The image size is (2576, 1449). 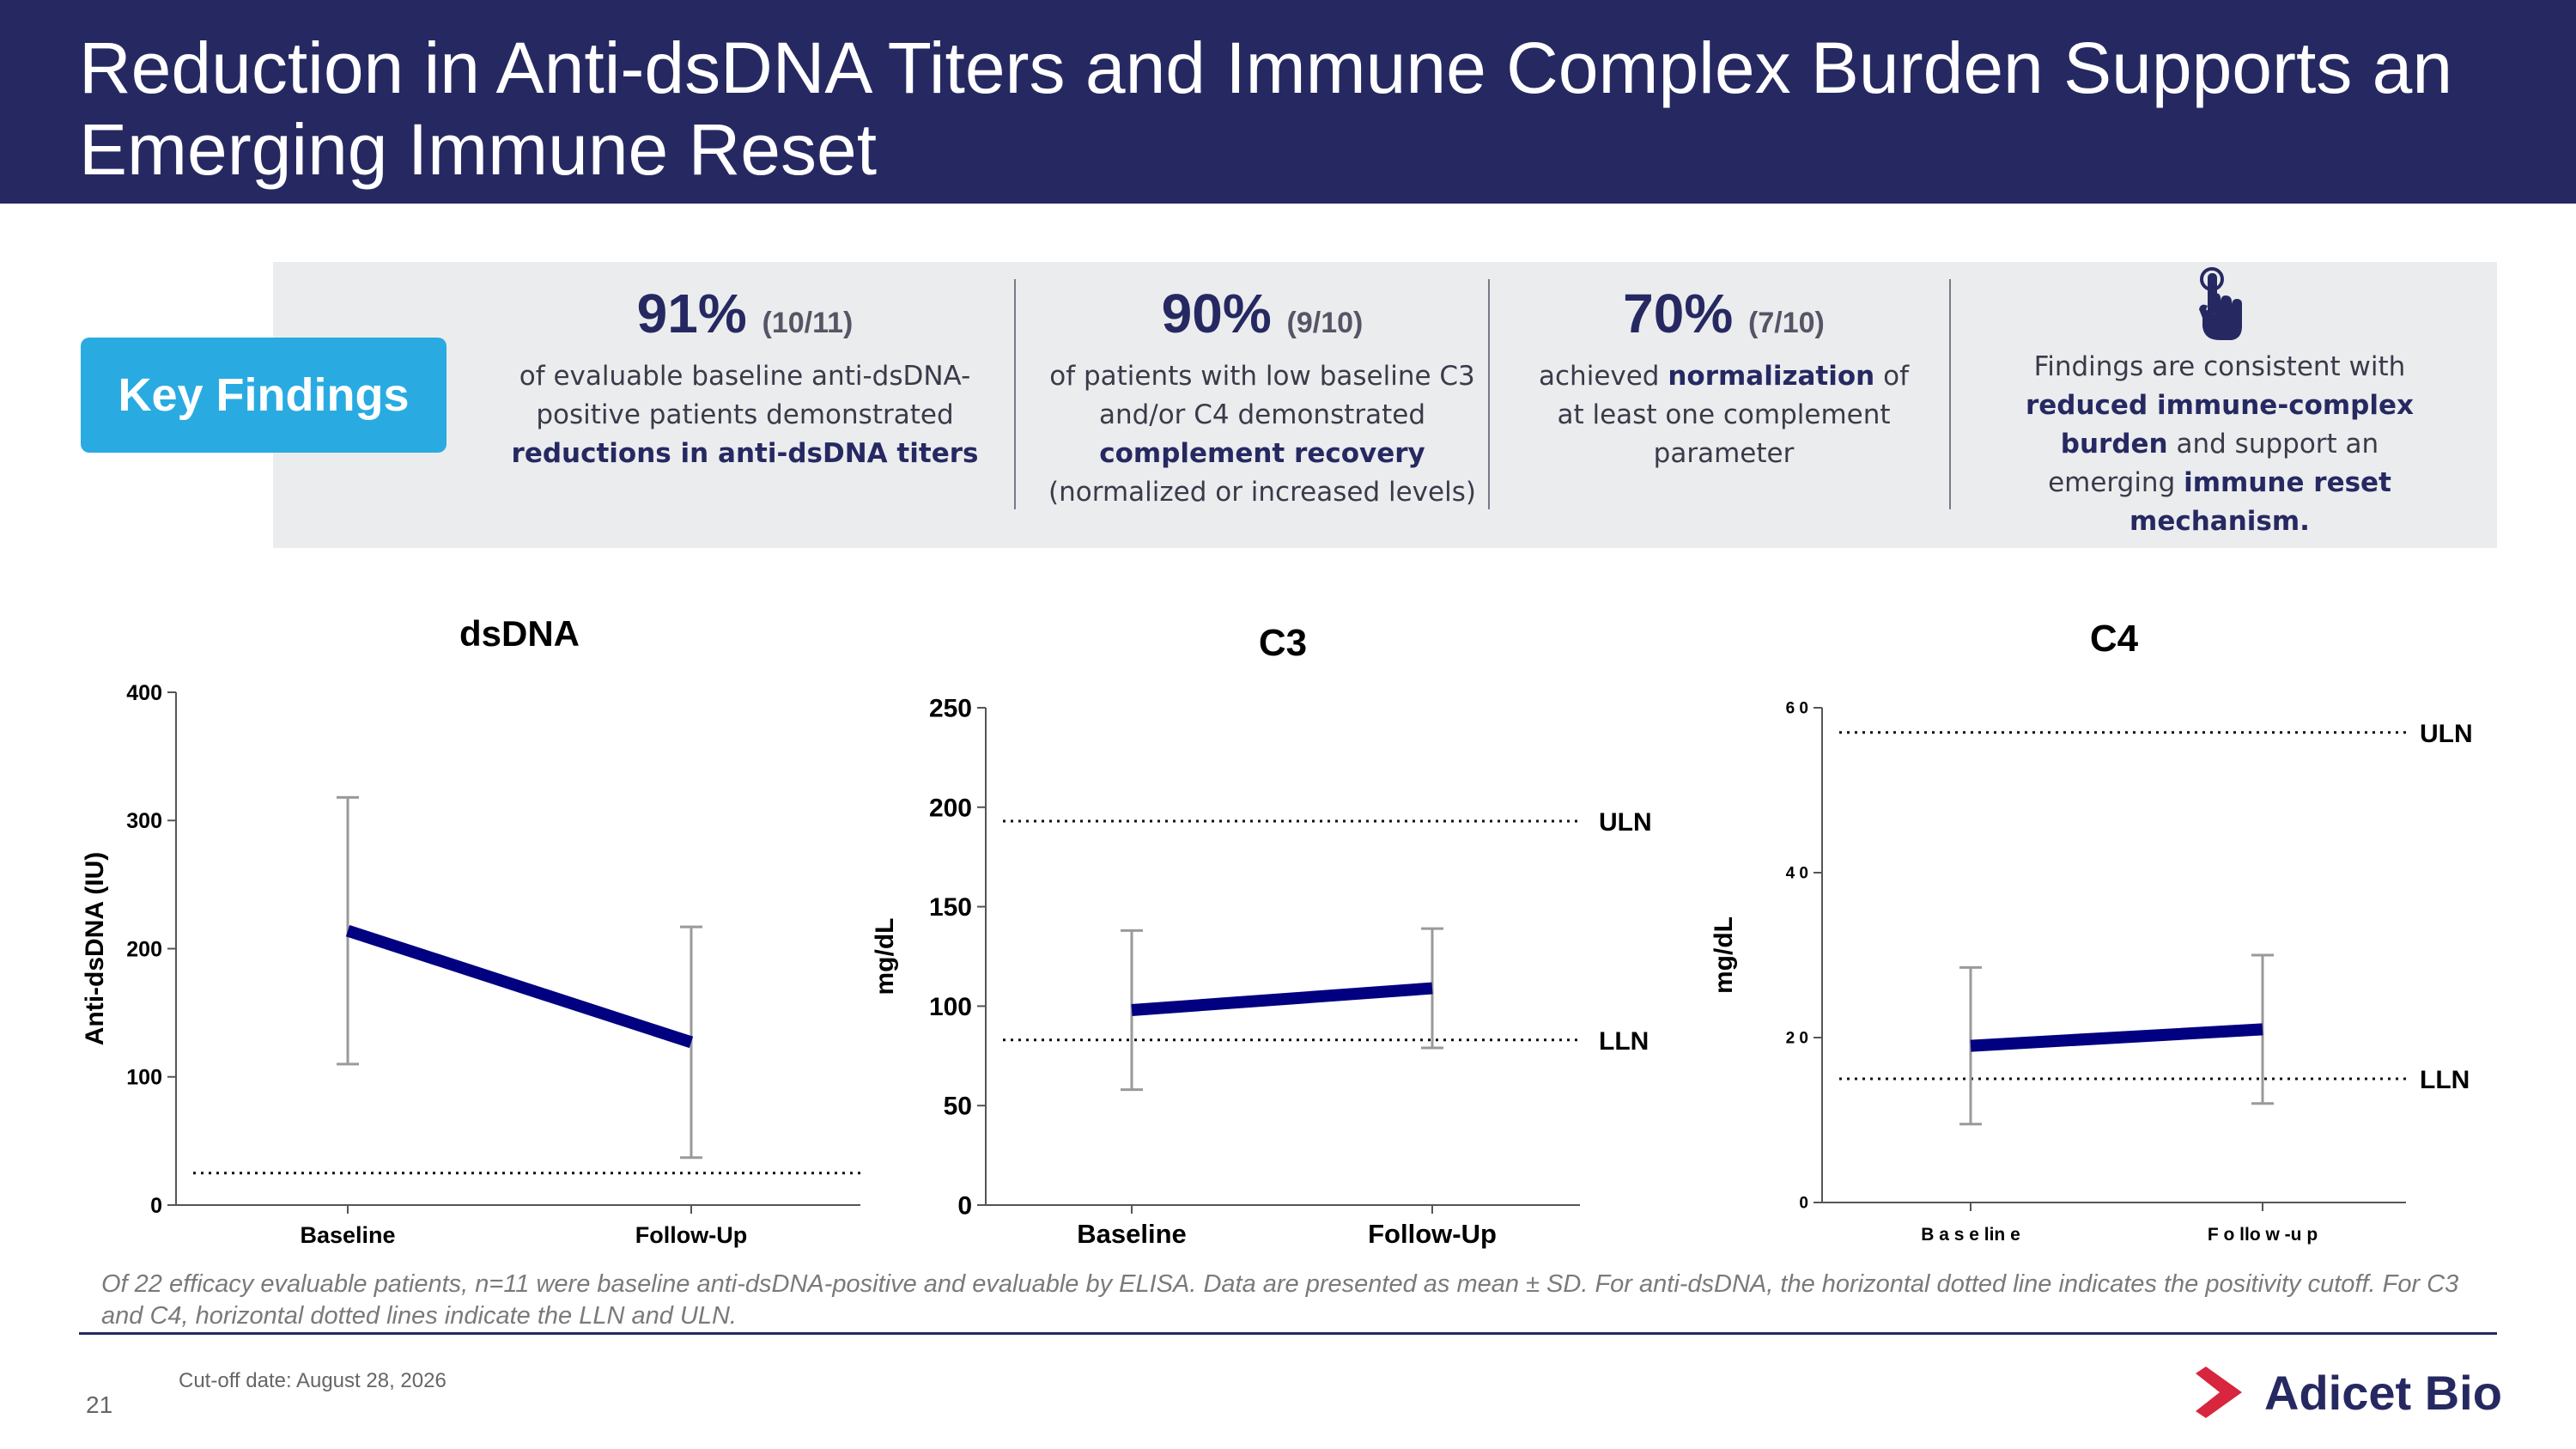 I want to click on adicet-bio-logo: Adicet Bio, so click(x=2349, y=1393).